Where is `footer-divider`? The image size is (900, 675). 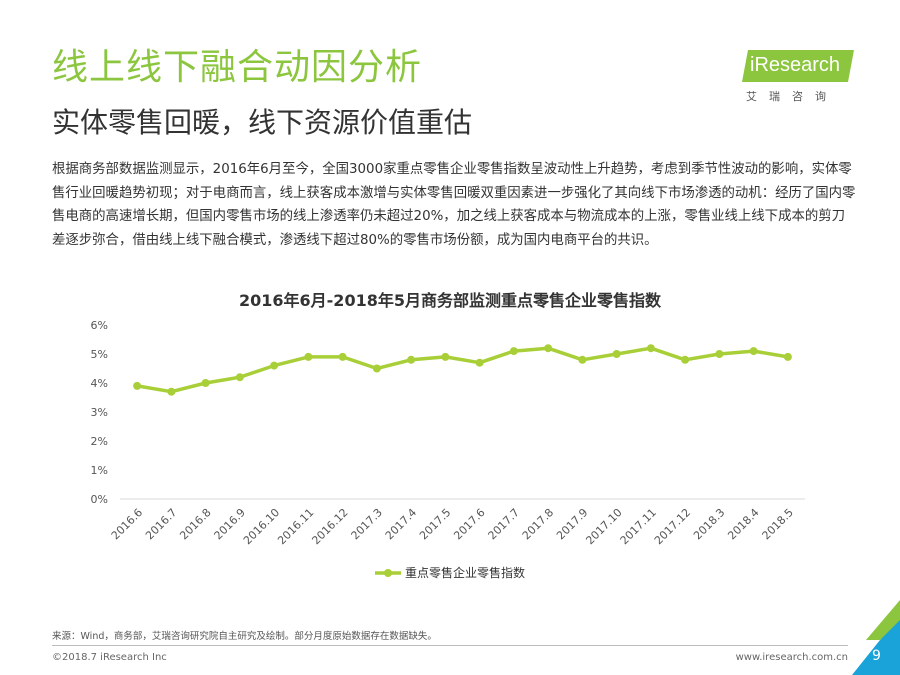 footer-divider is located at coordinates (450, 645).